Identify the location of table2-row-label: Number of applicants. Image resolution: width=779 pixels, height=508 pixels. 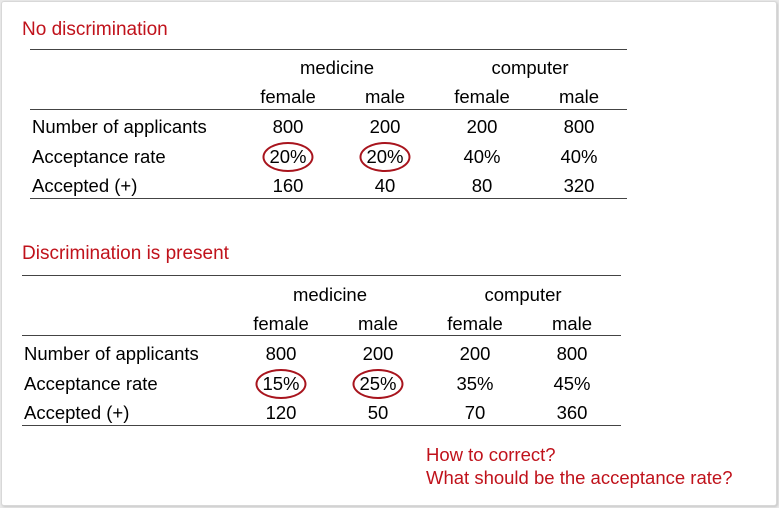
(111, 353).